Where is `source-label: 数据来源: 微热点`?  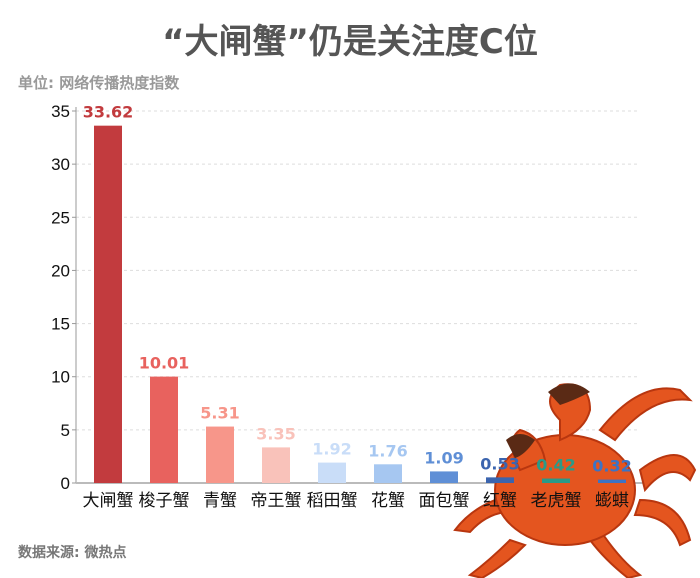 source-label: 数据来源: 微热点 is located at coordinates (72, 553).